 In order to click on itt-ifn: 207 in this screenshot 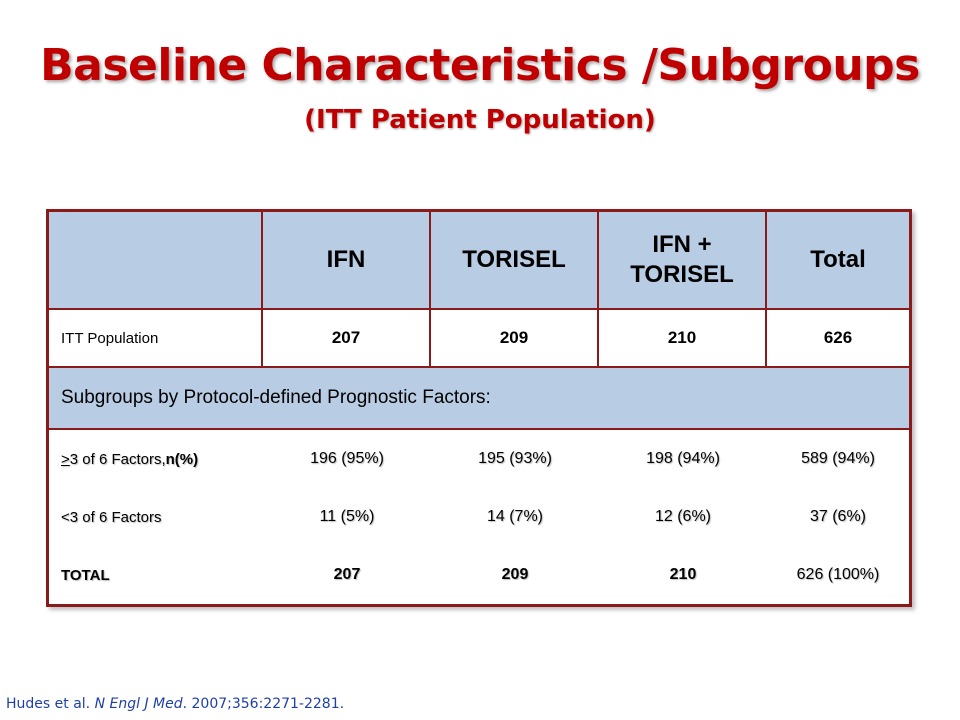, I will do `click(347, 338)`.